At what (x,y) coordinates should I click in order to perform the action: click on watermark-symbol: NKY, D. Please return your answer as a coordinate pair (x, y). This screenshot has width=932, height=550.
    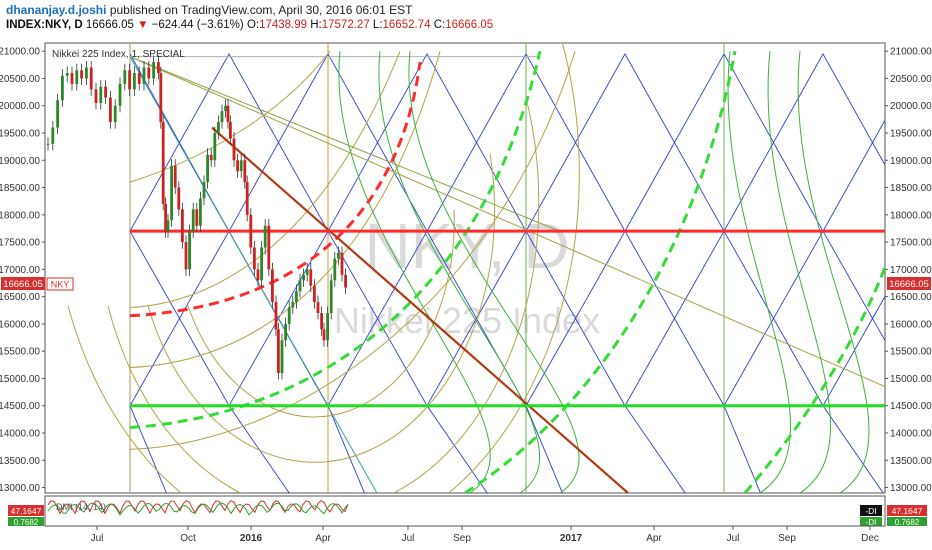
    Looking at the image, I should click on (466, 246).